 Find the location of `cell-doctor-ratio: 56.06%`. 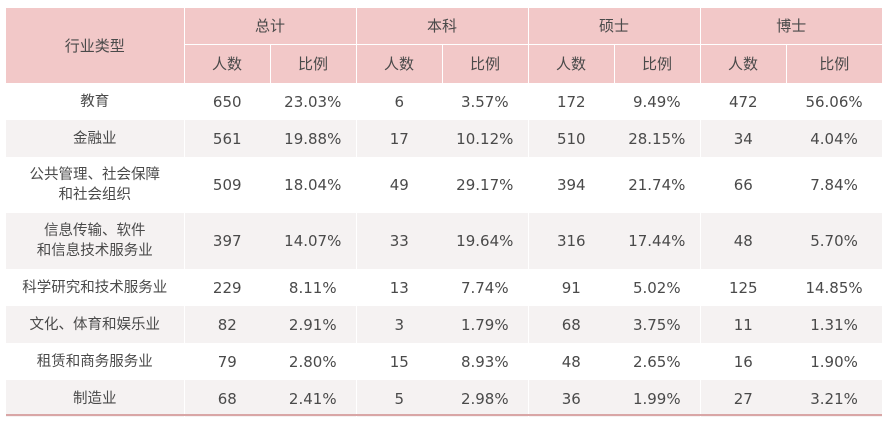

cell-doctor-ratio: 56.06% is located at coordinates (834, 101).